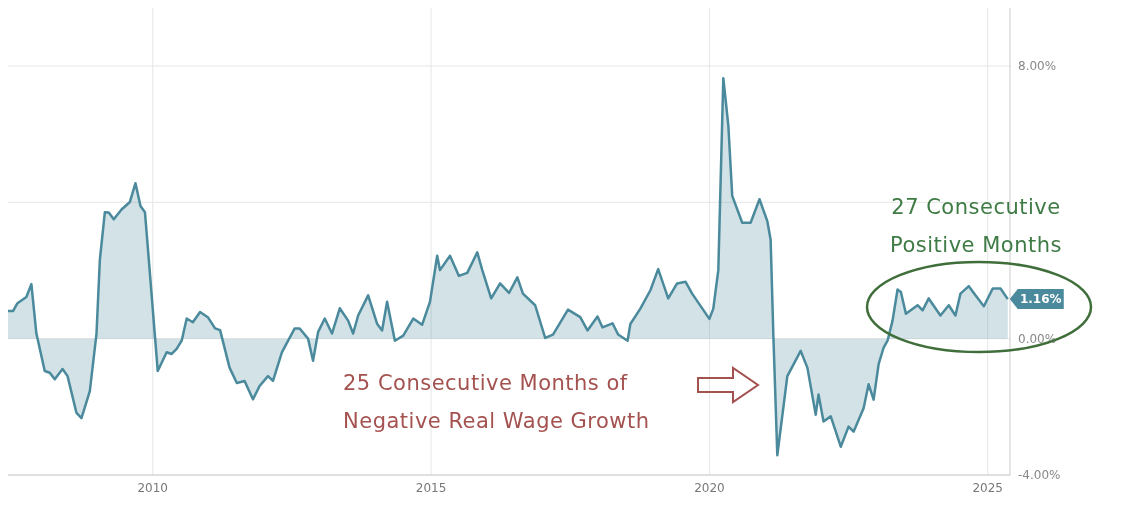  What do you see at coordinates (153, 487) in the screenshot?
I see `x-tick-label: 2010` at bounding box center [153, 487].